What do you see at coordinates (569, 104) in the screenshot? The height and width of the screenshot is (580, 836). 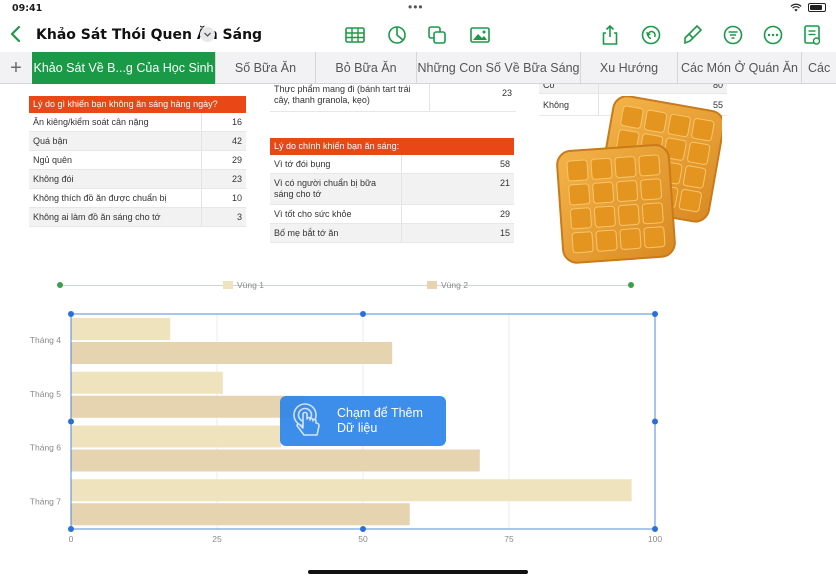 I see `table-cell-label: Không` at bounding box center [569, 104].